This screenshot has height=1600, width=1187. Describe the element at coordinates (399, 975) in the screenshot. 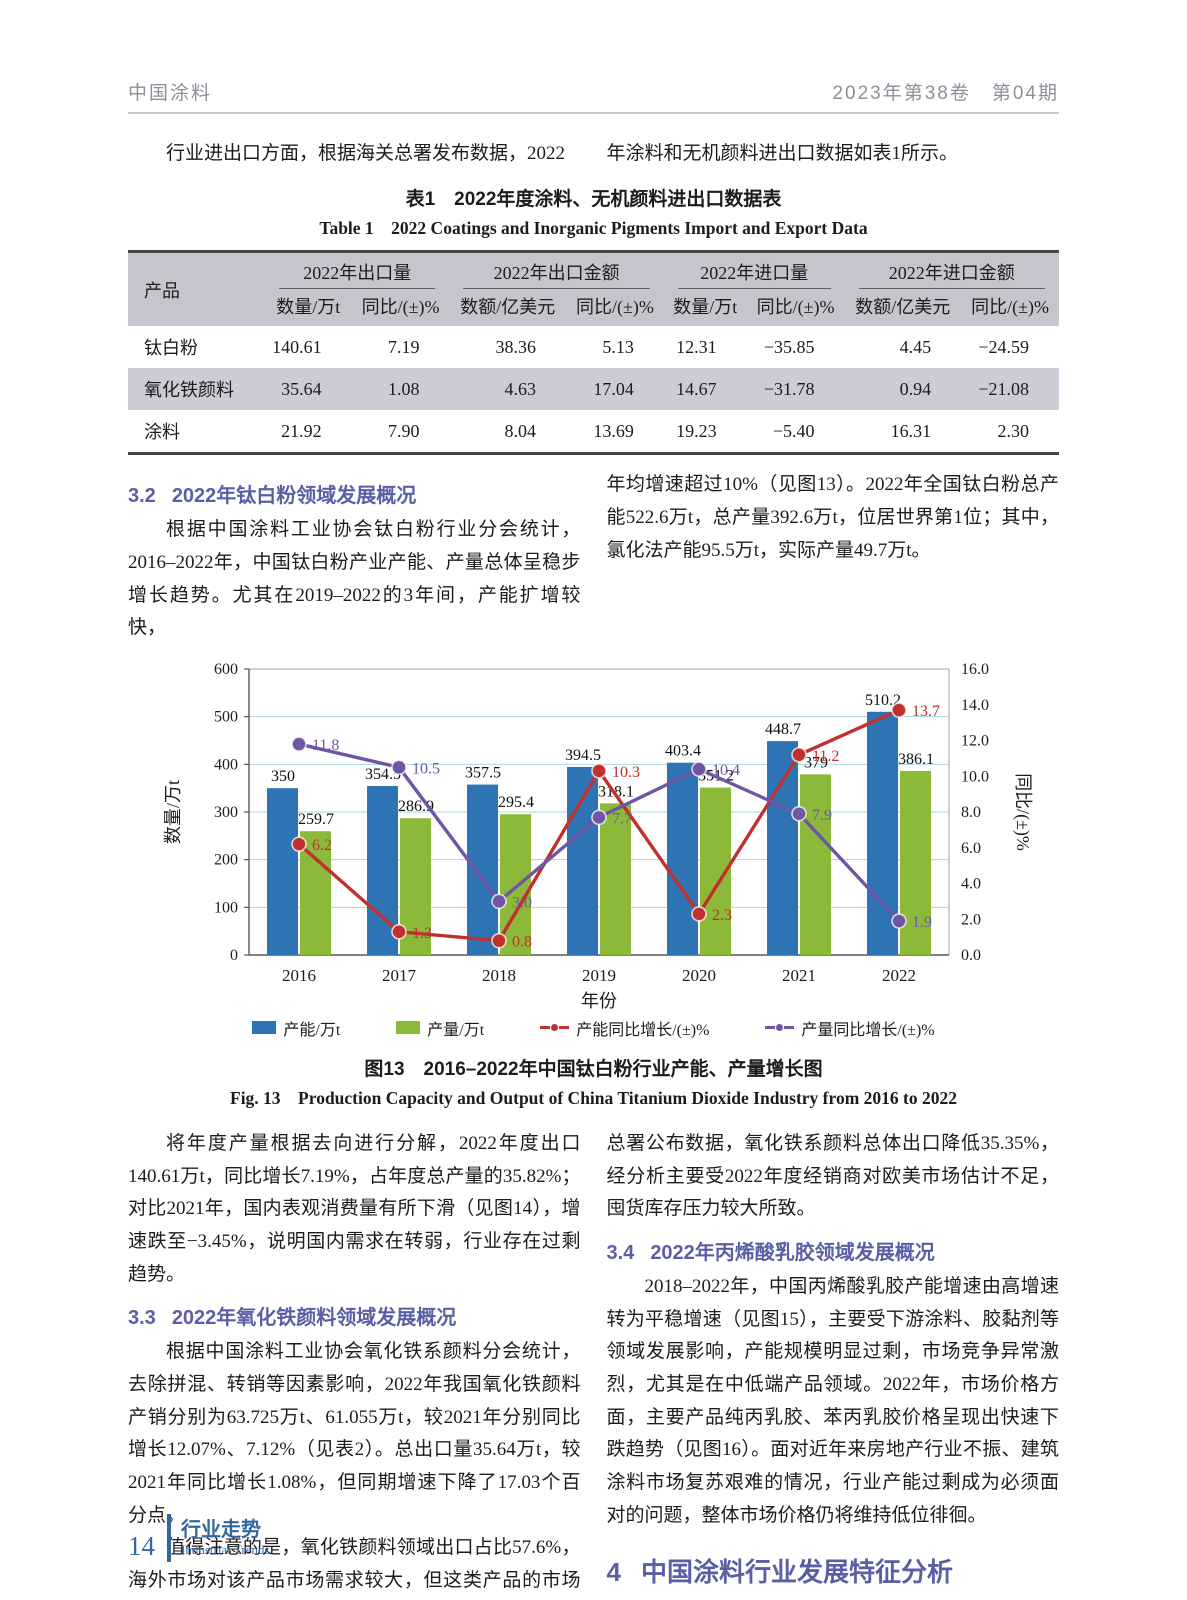

I see `x-tick-label: 2017` at that location.